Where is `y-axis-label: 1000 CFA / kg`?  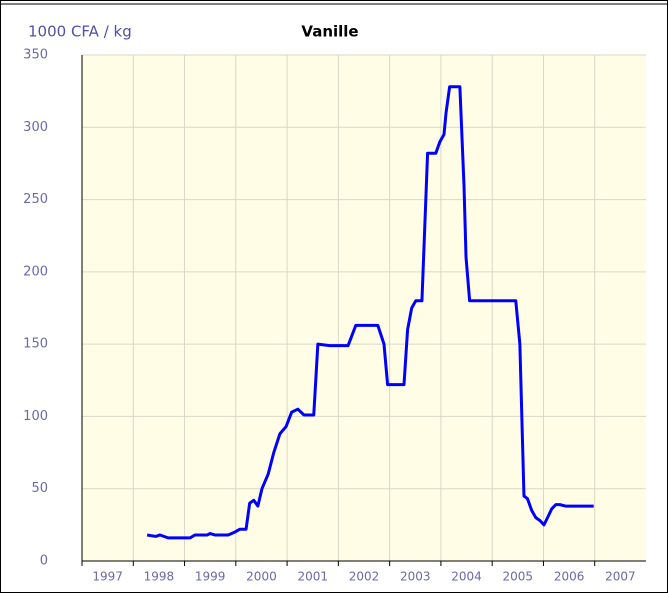
y-axis-label: 1000 CFA / kg is located at coordinates (80, 32).